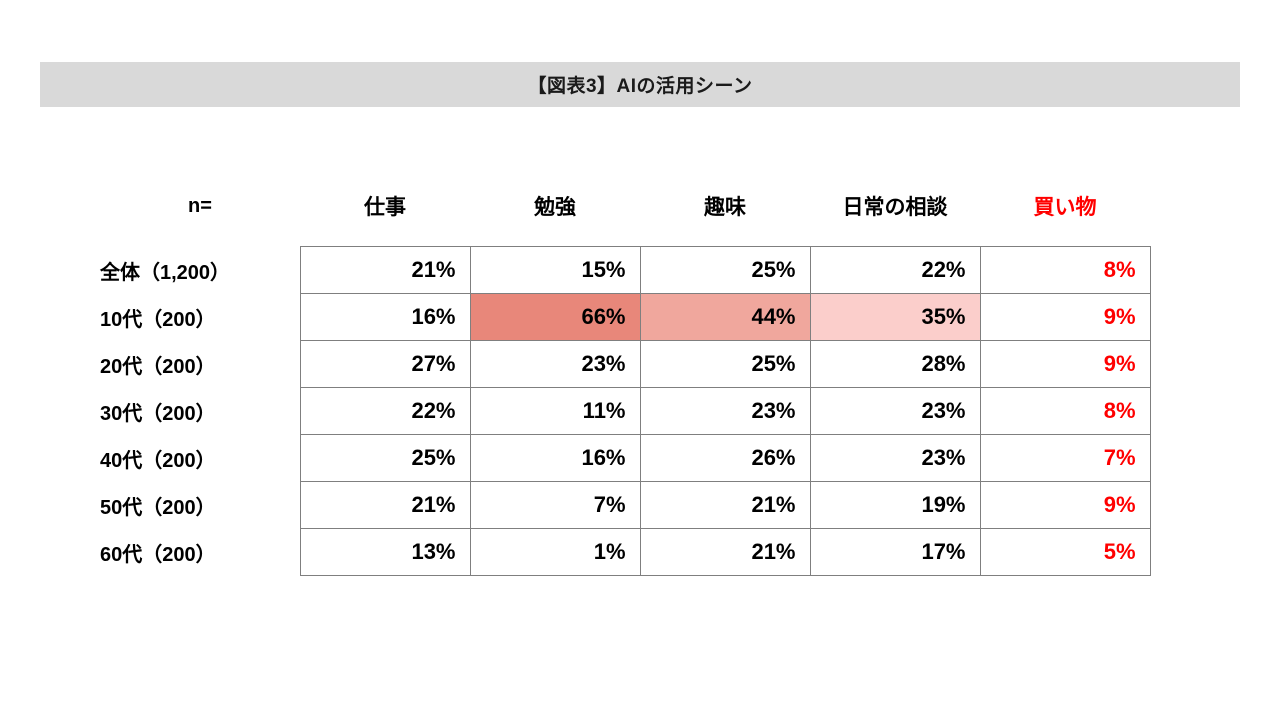 This screenshot has width=1280, height=720. Describe the element at coordinates (725, 207) in the screenshot. I see `column-header-3: 趣味` at that location.